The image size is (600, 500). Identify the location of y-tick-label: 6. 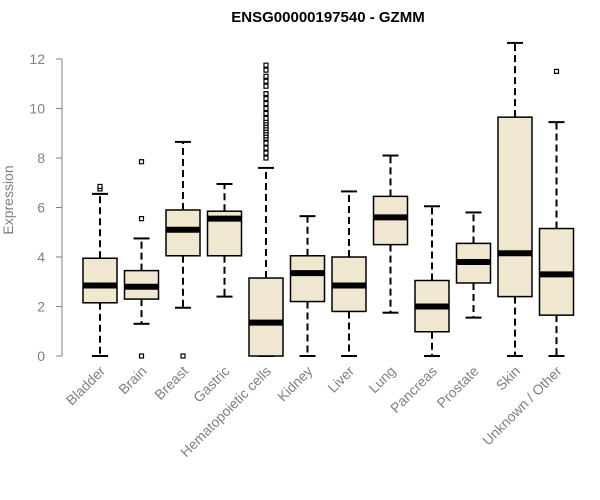
(41, 208).